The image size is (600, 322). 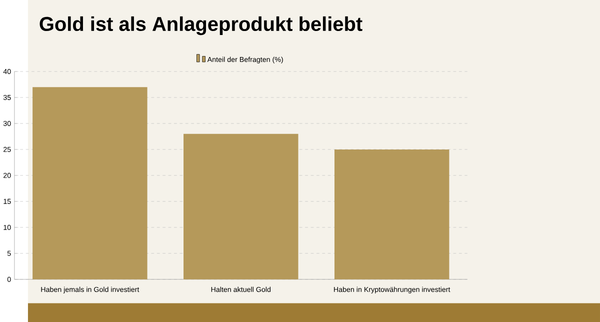 I want to click on chart-title: Gold ist als Anlageprodukt beliebt, so click(x=201, y=25).